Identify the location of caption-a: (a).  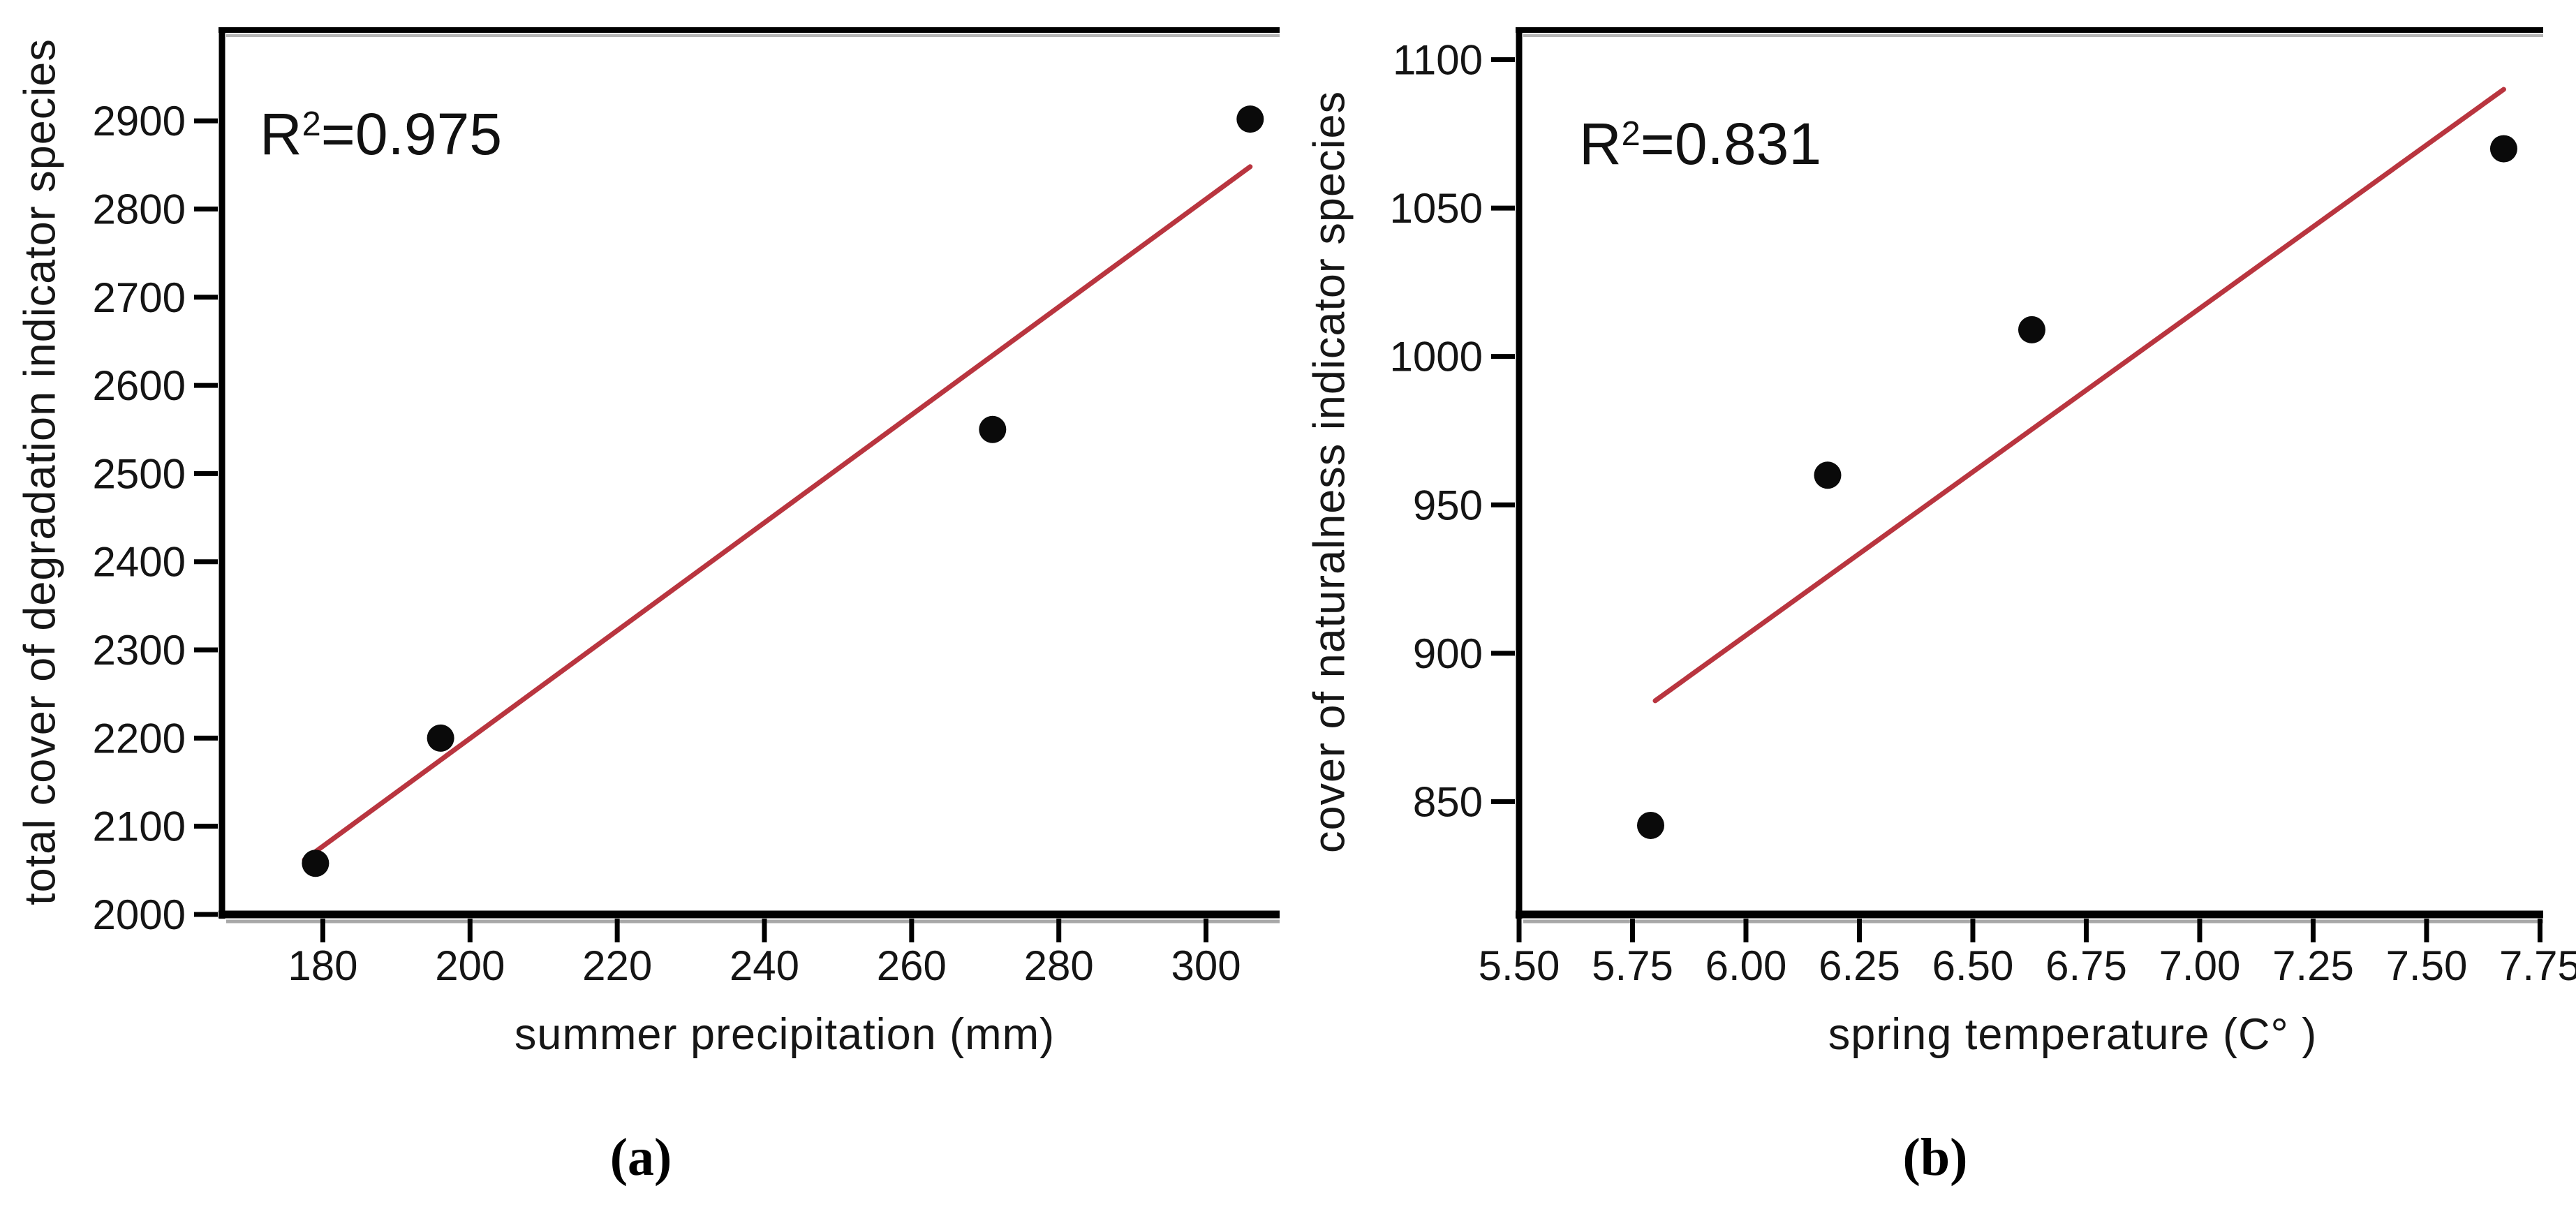
(640, 1157).